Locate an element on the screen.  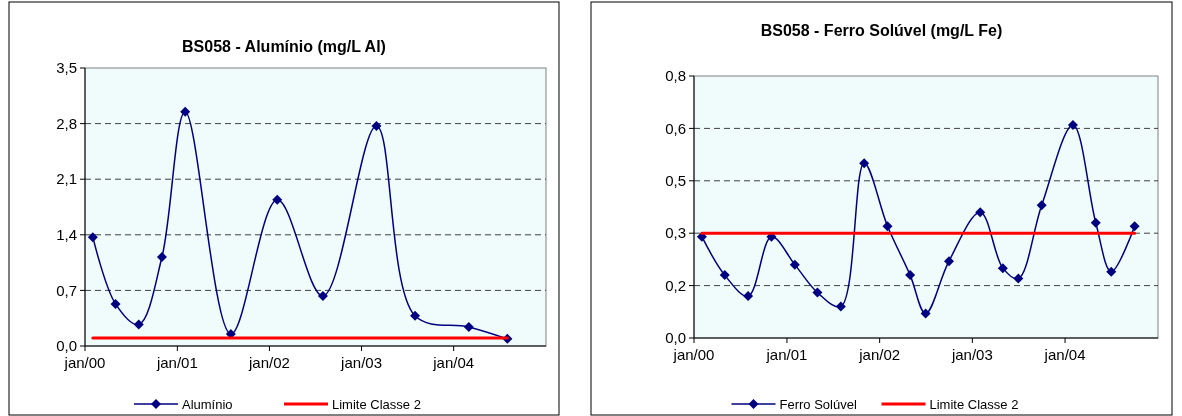
y-tick-label: 0,5 is located at coordinates (675, 181).